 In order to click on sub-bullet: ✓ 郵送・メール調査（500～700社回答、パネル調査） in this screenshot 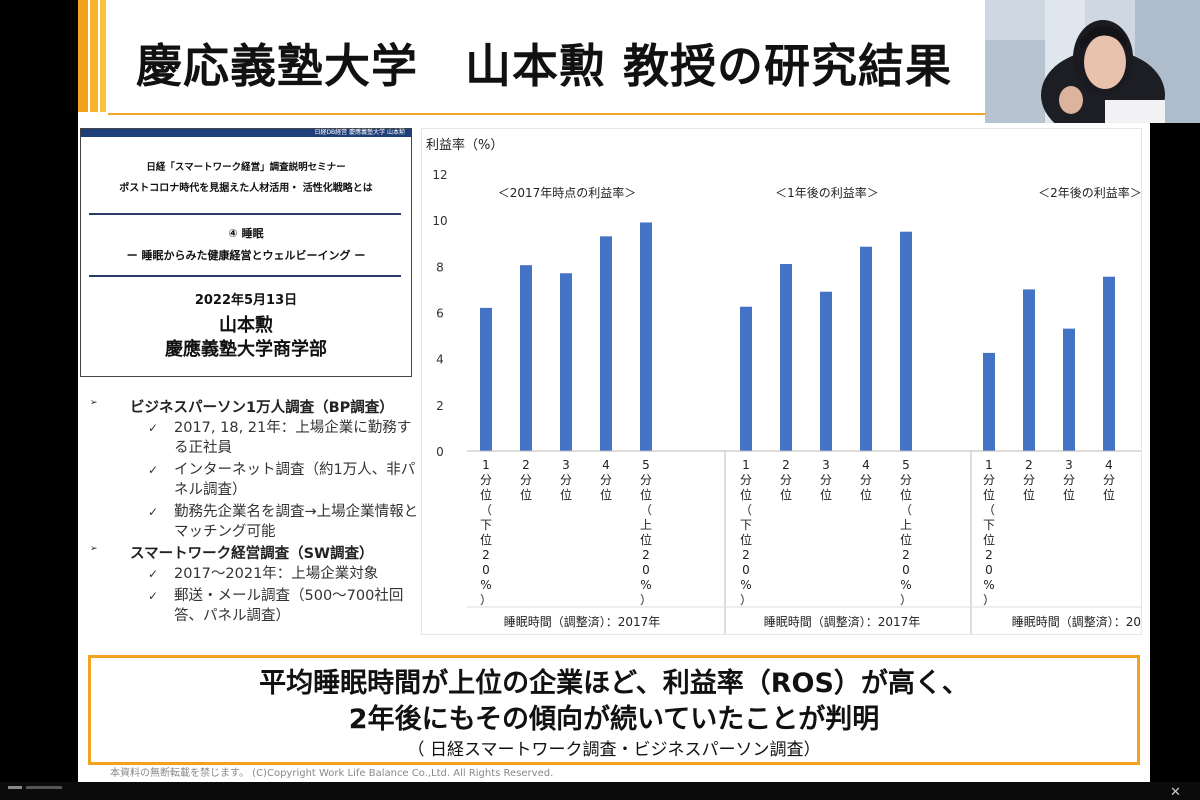, I will do `click(286, 606)`.